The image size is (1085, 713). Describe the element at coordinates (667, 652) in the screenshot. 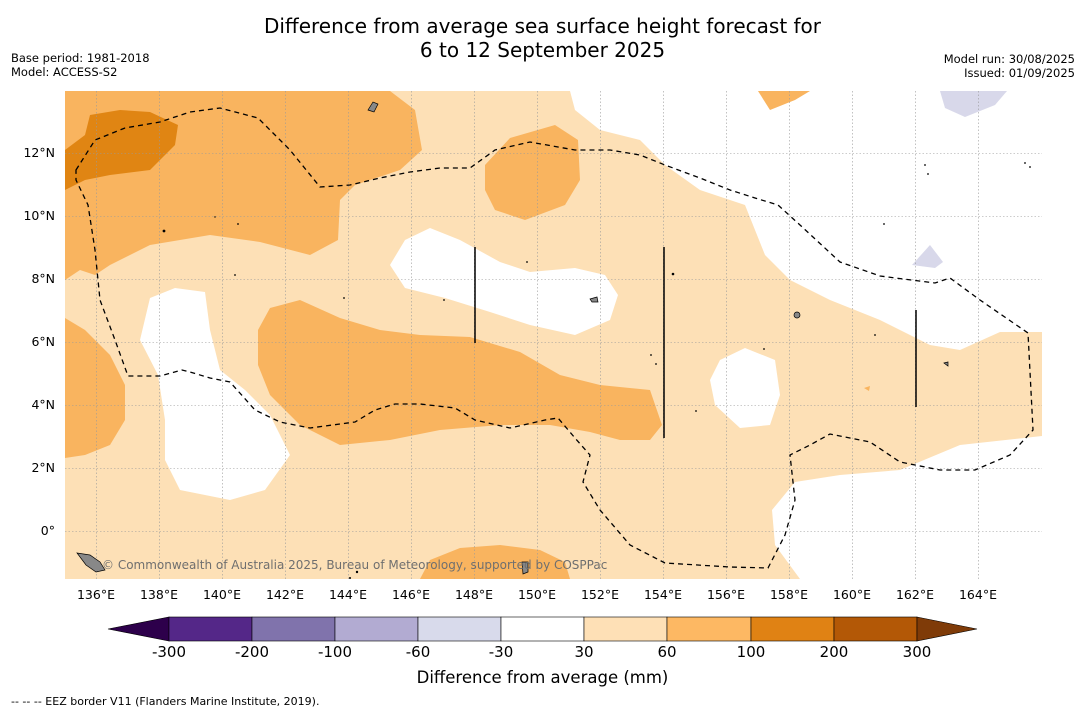

I see `colorbar-tick-6: 60` at that location.